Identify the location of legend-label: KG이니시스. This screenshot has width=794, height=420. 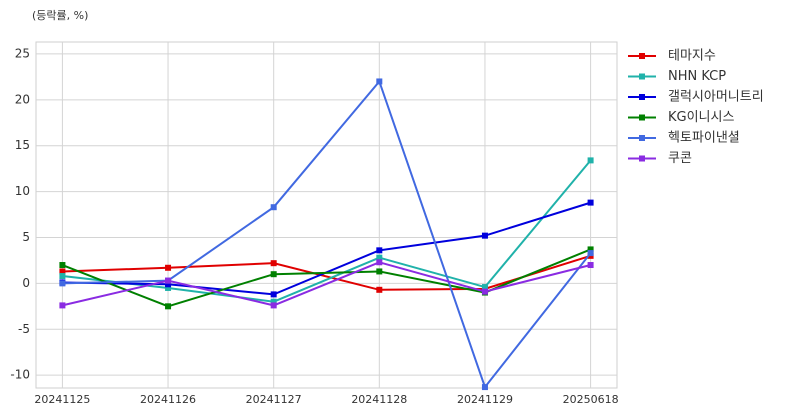
(701, 117).